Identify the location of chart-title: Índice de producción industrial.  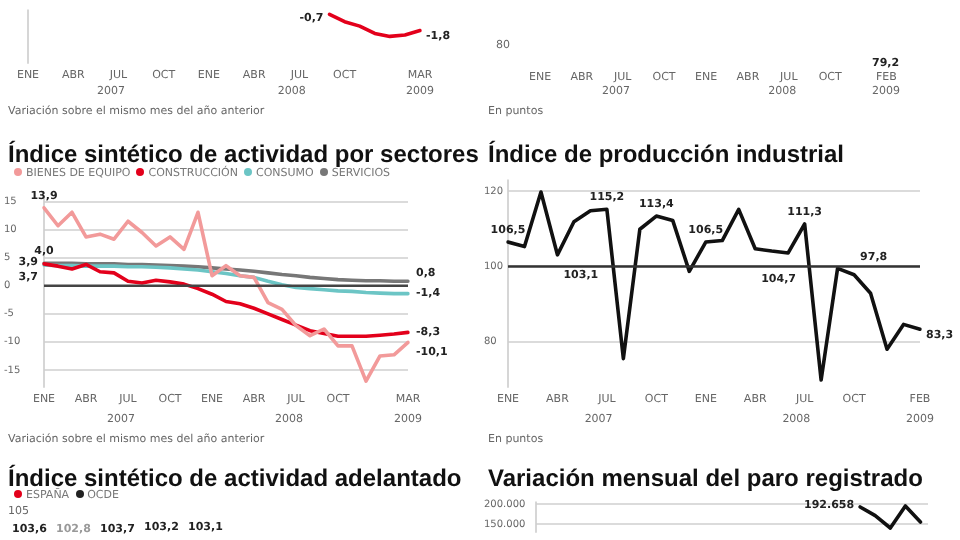
(666, 154).